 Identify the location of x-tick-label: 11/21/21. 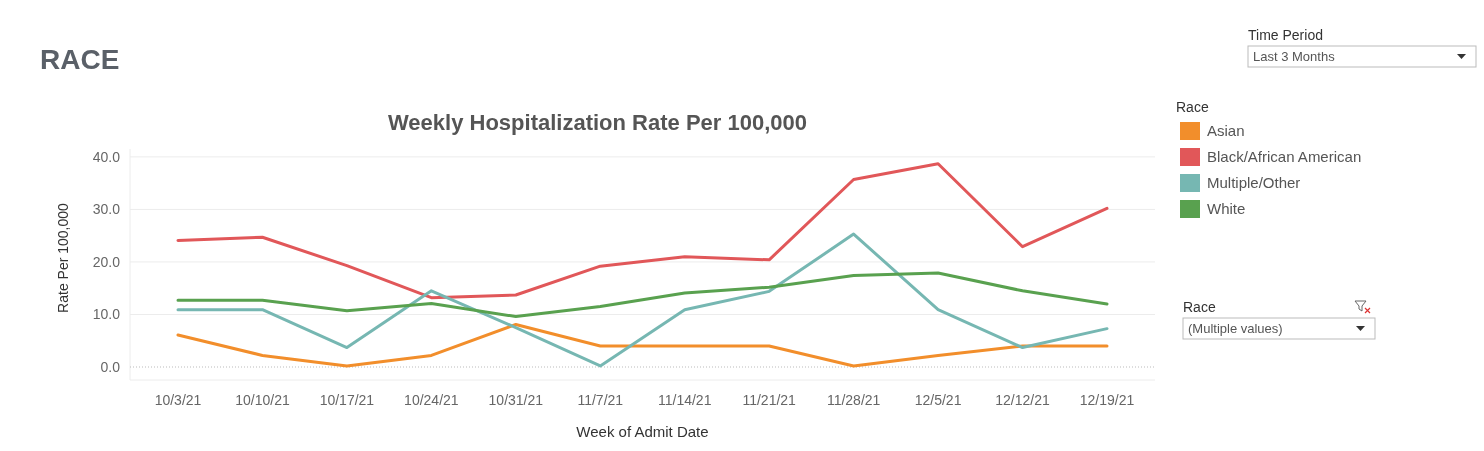
(769, 400).